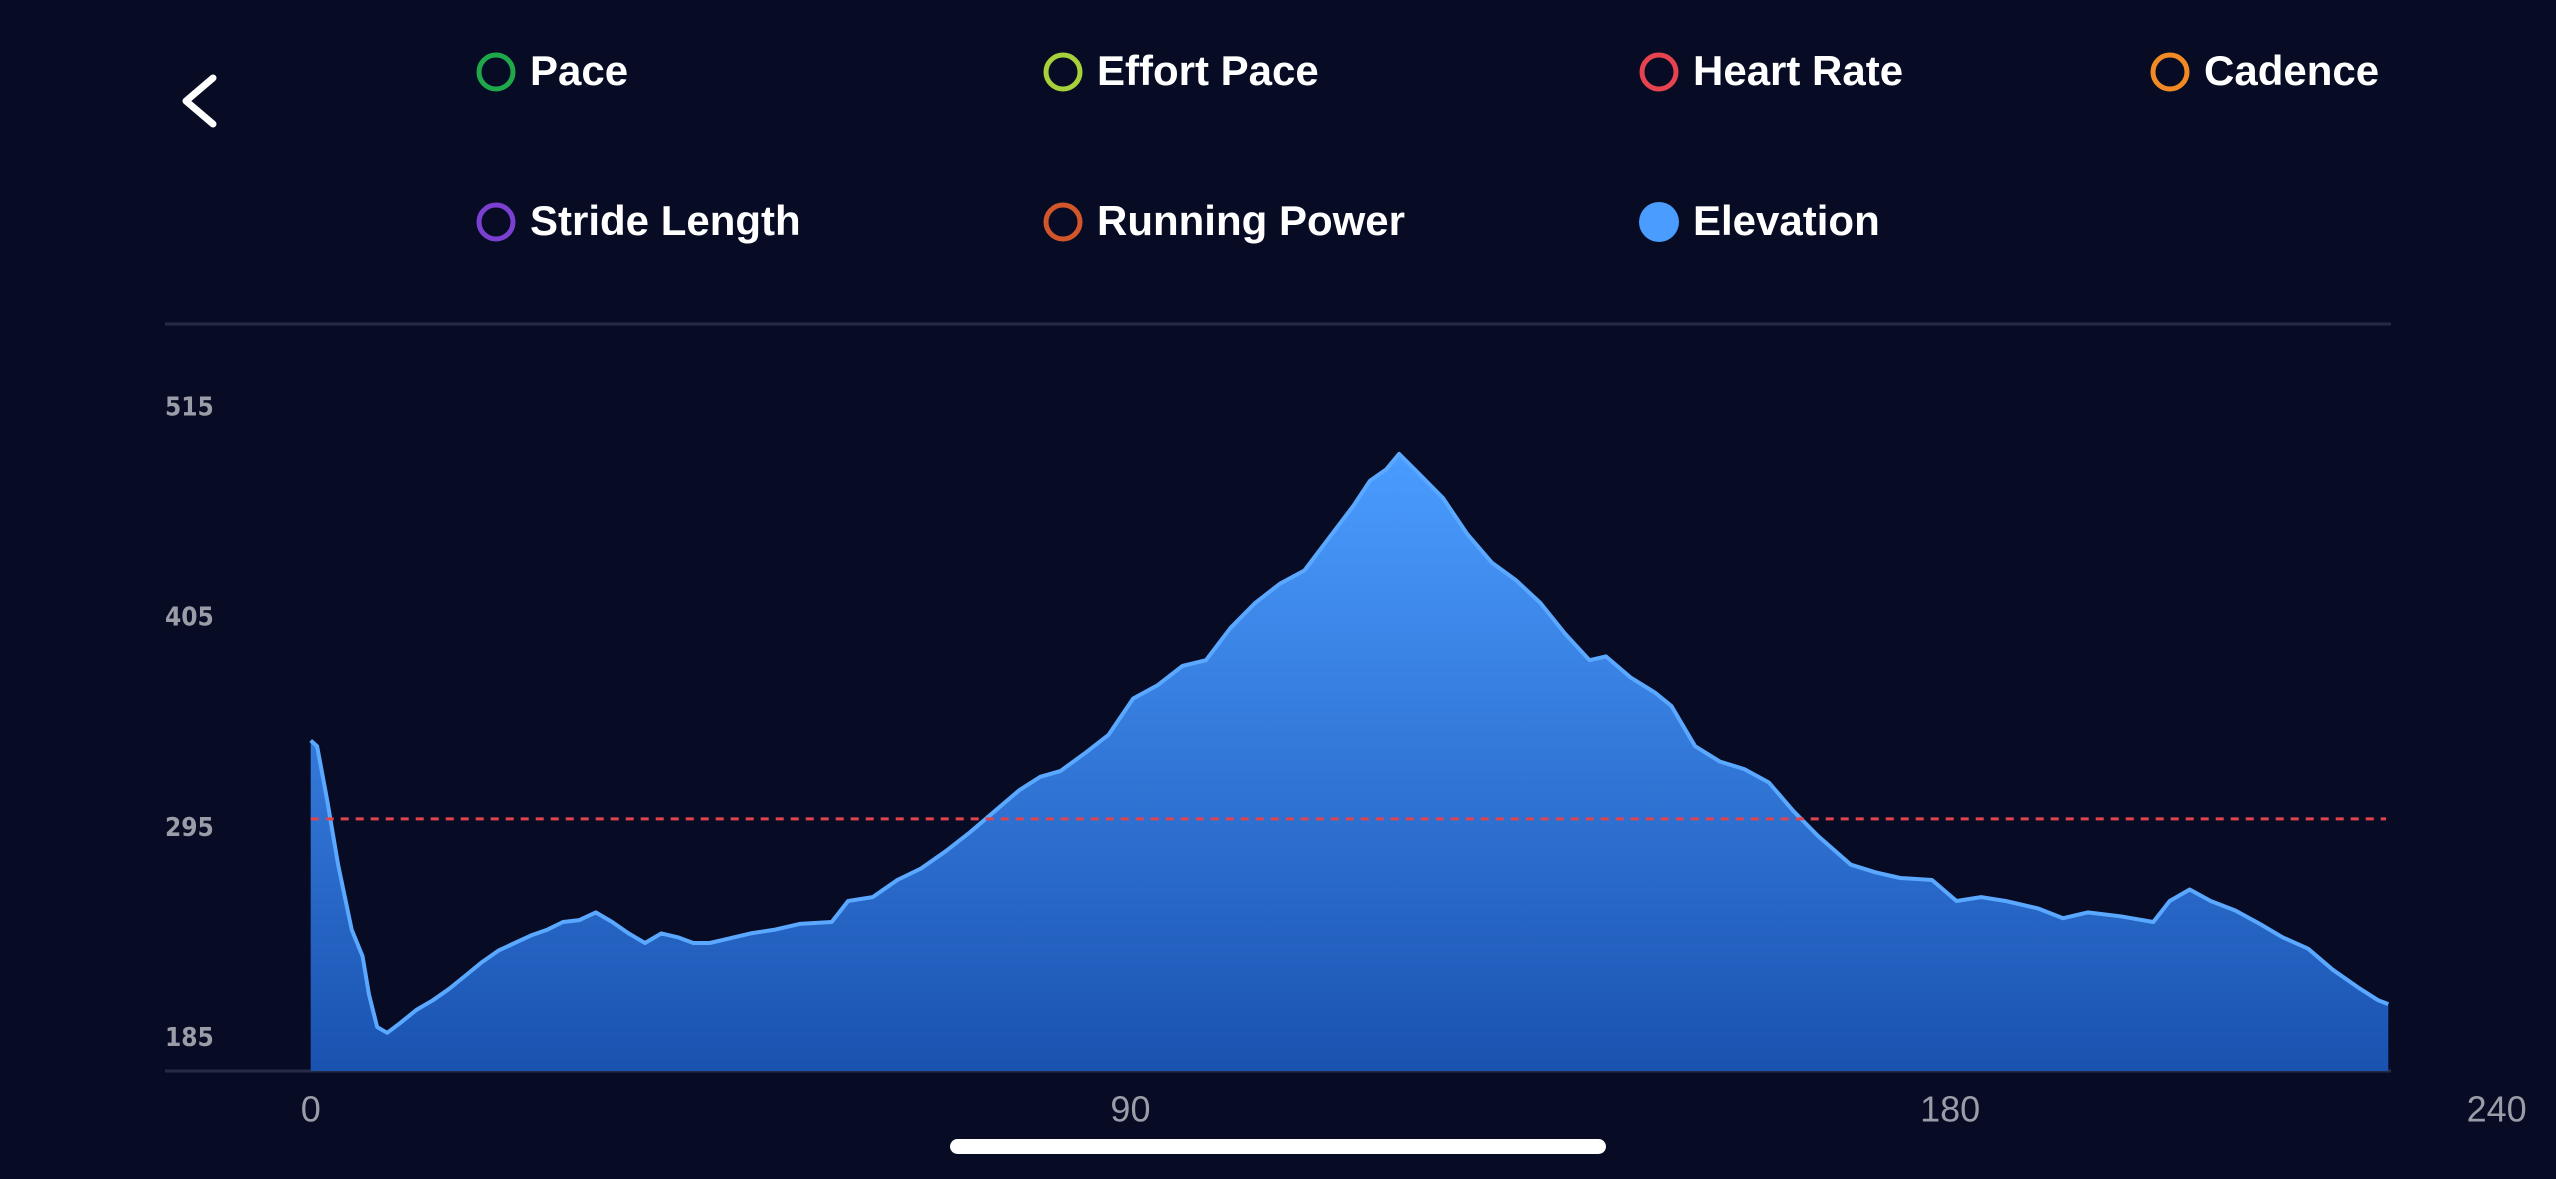  I want to click on x-tick-label: 180, so click(1950, 1109).